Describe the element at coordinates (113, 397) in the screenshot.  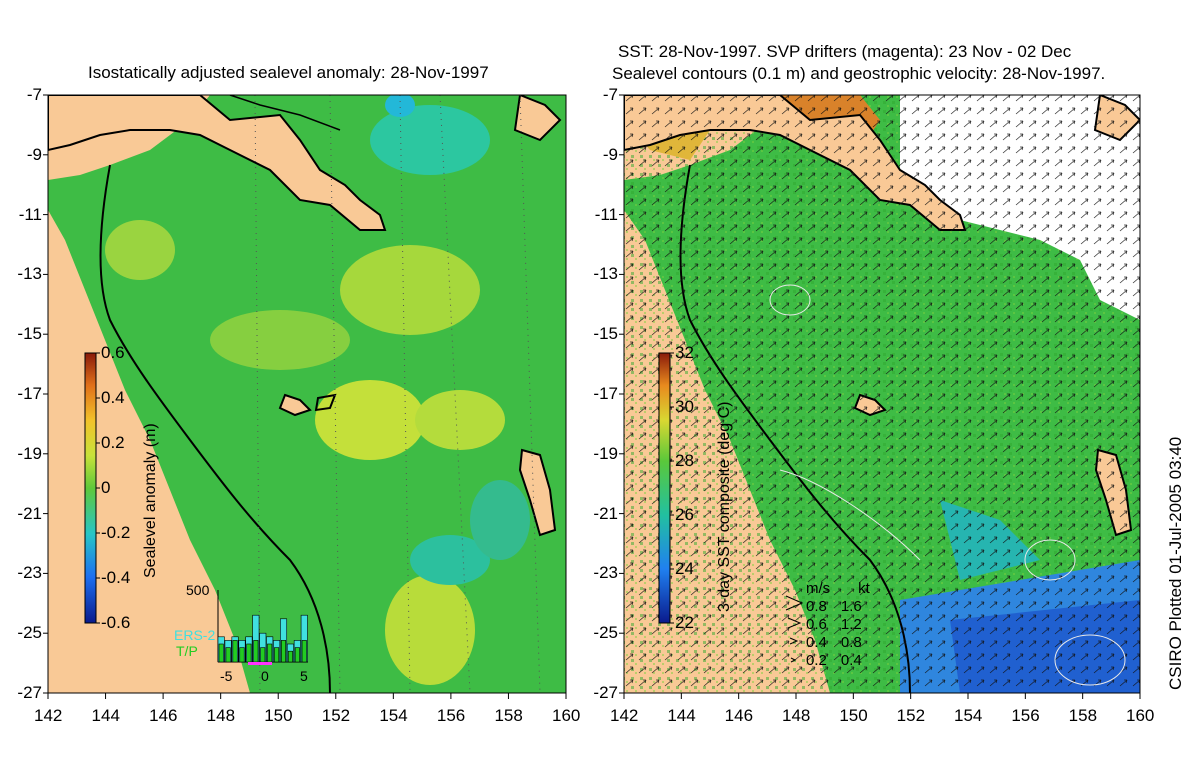
I see `colorbar-tick-label: 0.4` at that location.